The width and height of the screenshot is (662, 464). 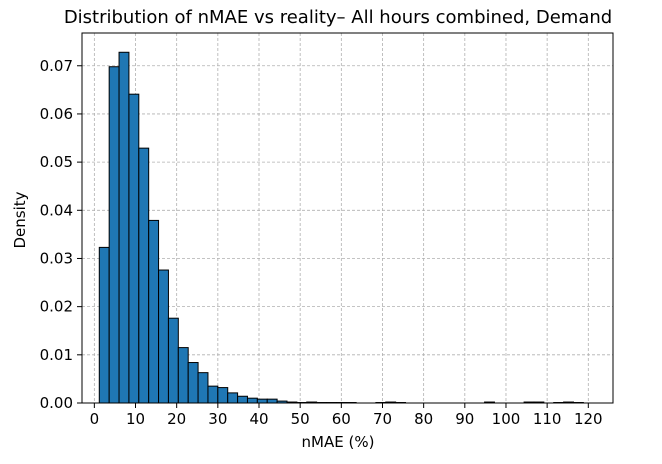 I want to click on x-tick-label: 90, so click(x=464, y=419).